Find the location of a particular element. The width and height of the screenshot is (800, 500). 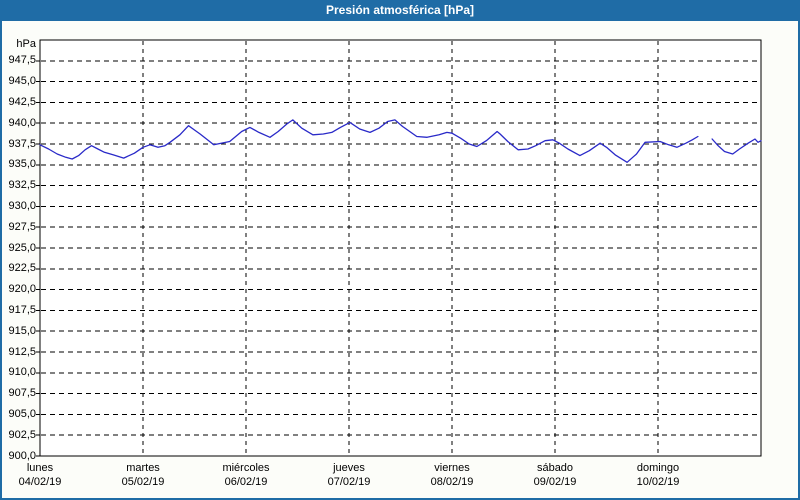

day-name: jueves is located at coordinates (349, 468).